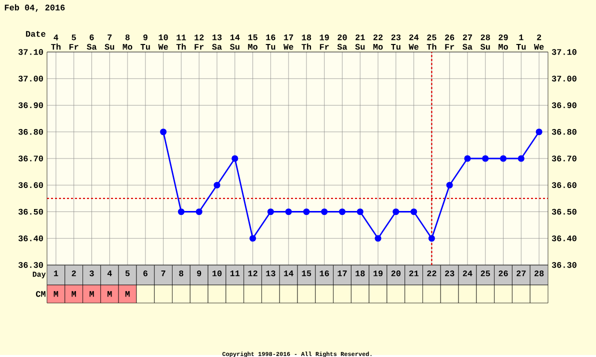  I want to click on text: 4 Th, so click(56, 42).